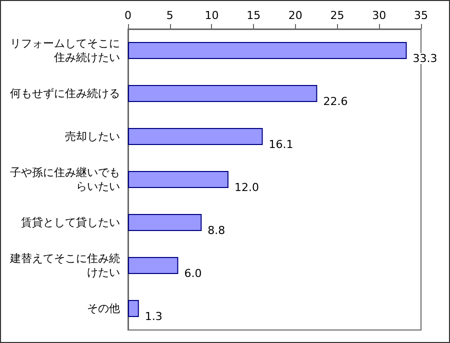 The width and height of the screenshot is (450, 343). What do you see at coordinates (217, 230) in the screenshot?
I see `data-label: 8.8` at bounding box center [217, 230].